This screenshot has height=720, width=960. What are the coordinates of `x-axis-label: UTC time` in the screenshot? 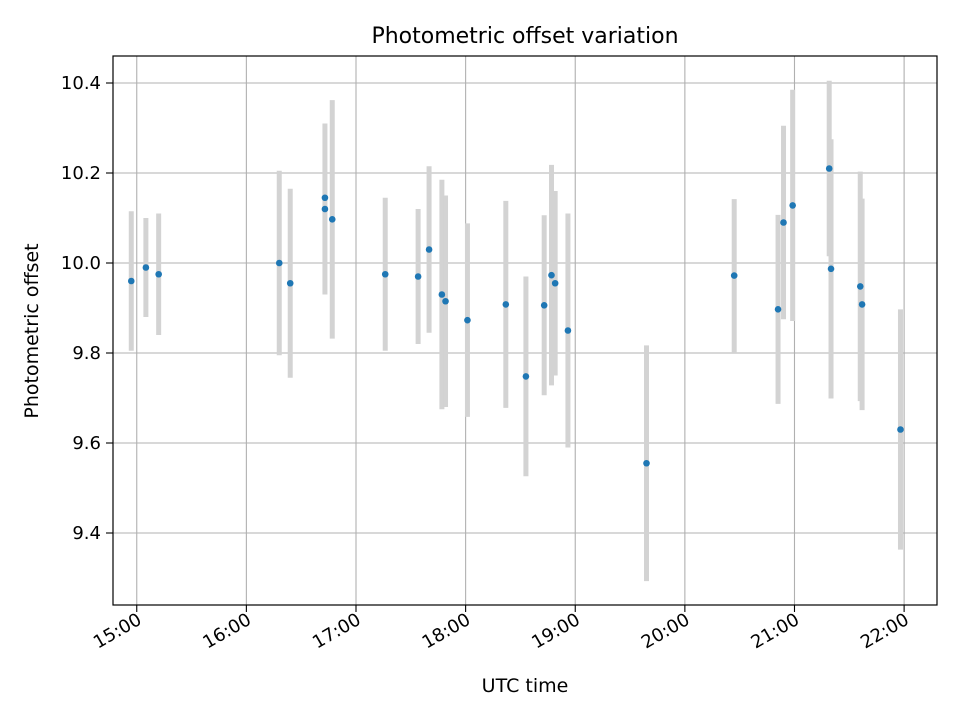 It's located at (525, 686).